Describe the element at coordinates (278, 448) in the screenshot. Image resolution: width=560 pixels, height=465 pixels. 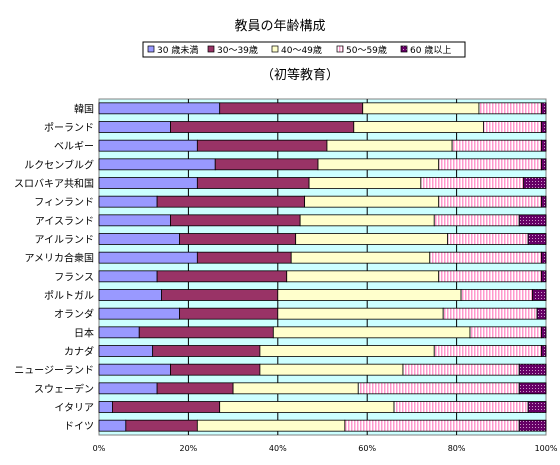
I see `x-tick-label: 40%` at that location.